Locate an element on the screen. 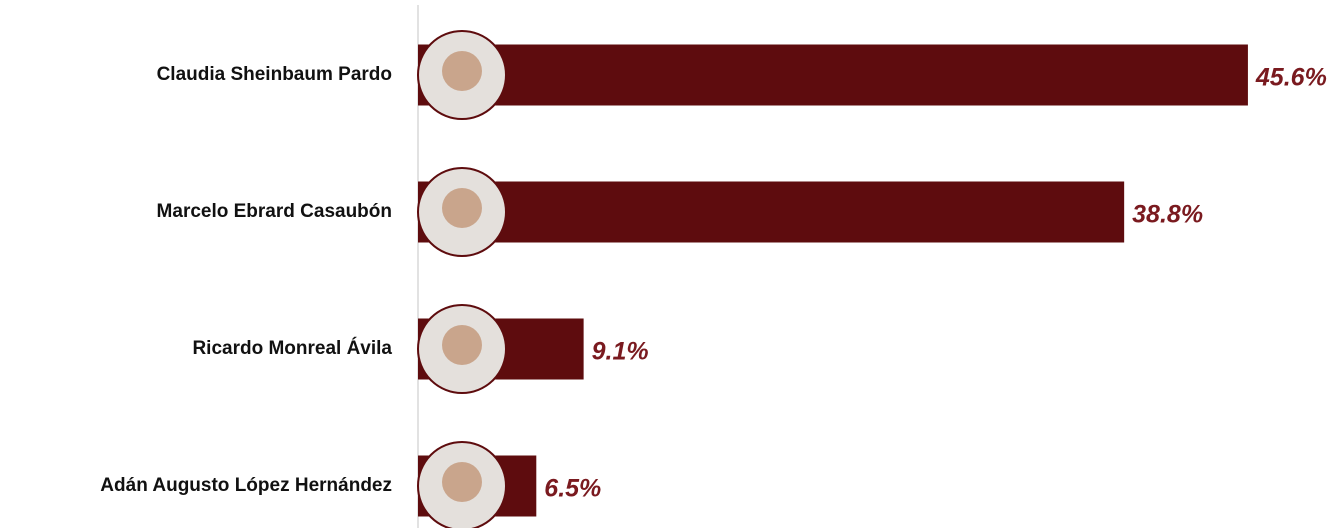 The height and width of the screenshot is (528, 1343). category-label: Ricardo Monreal Ávila is located at coordinates (292, 348).